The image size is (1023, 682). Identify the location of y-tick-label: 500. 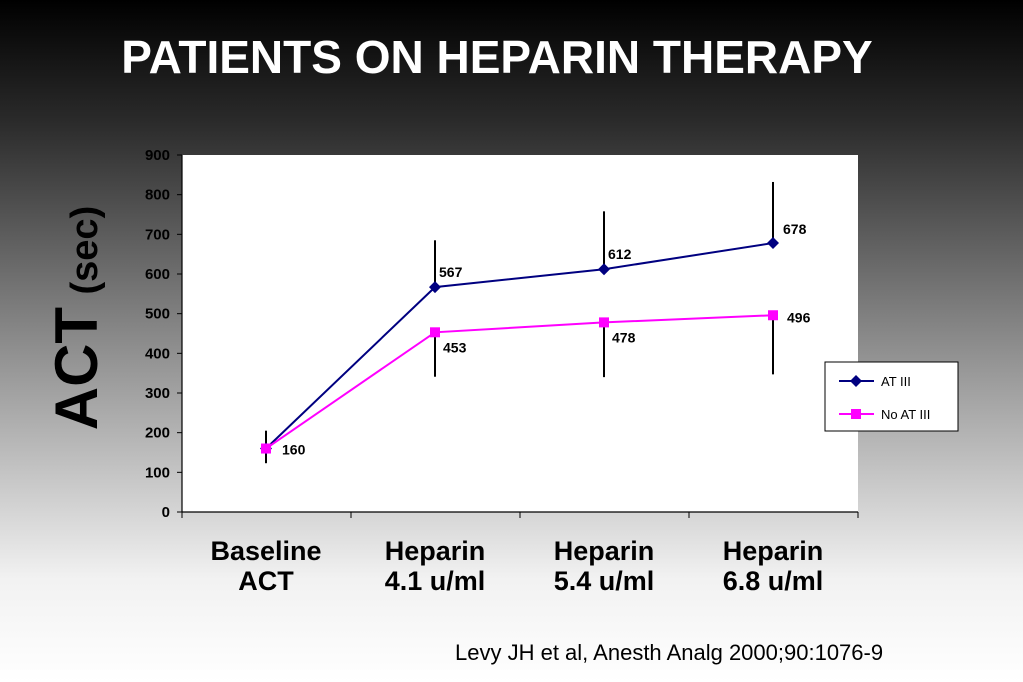
(157, 314).